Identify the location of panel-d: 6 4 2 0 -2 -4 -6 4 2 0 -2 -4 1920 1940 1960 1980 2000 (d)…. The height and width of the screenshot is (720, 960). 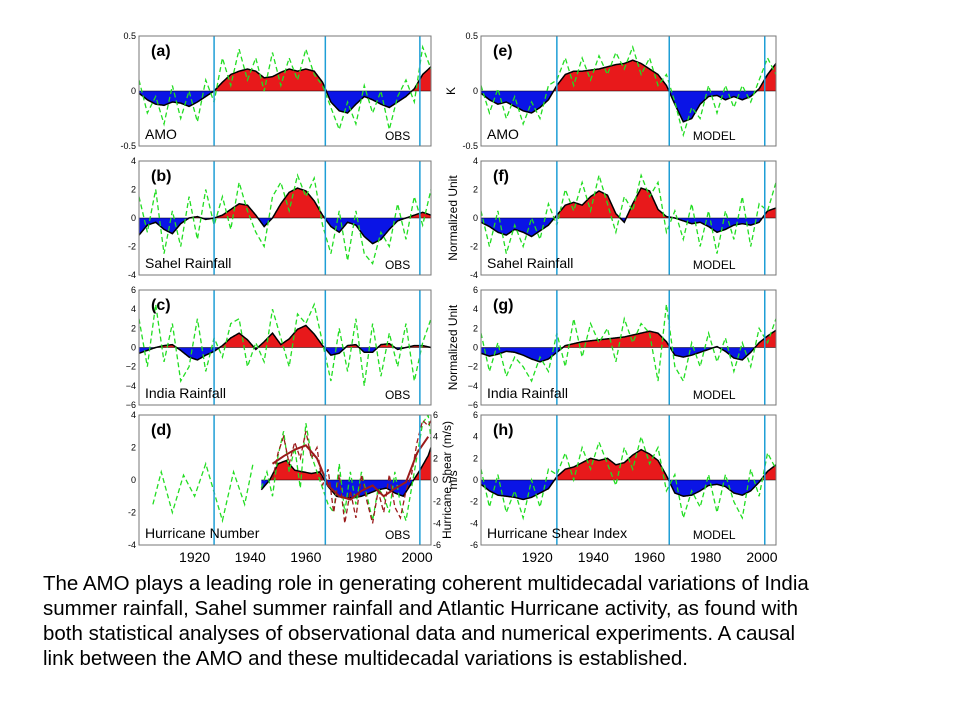
(291, 487).